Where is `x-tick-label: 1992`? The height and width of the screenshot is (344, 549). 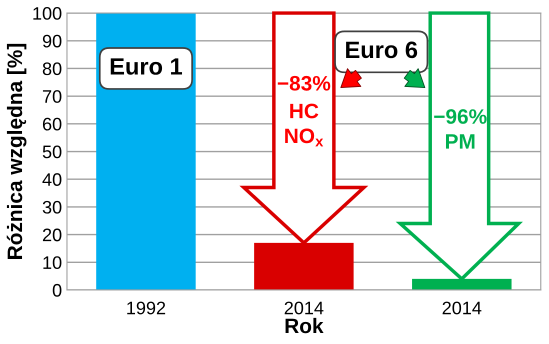
x-tick-label: 1992 is located at coordinates (146, 308).